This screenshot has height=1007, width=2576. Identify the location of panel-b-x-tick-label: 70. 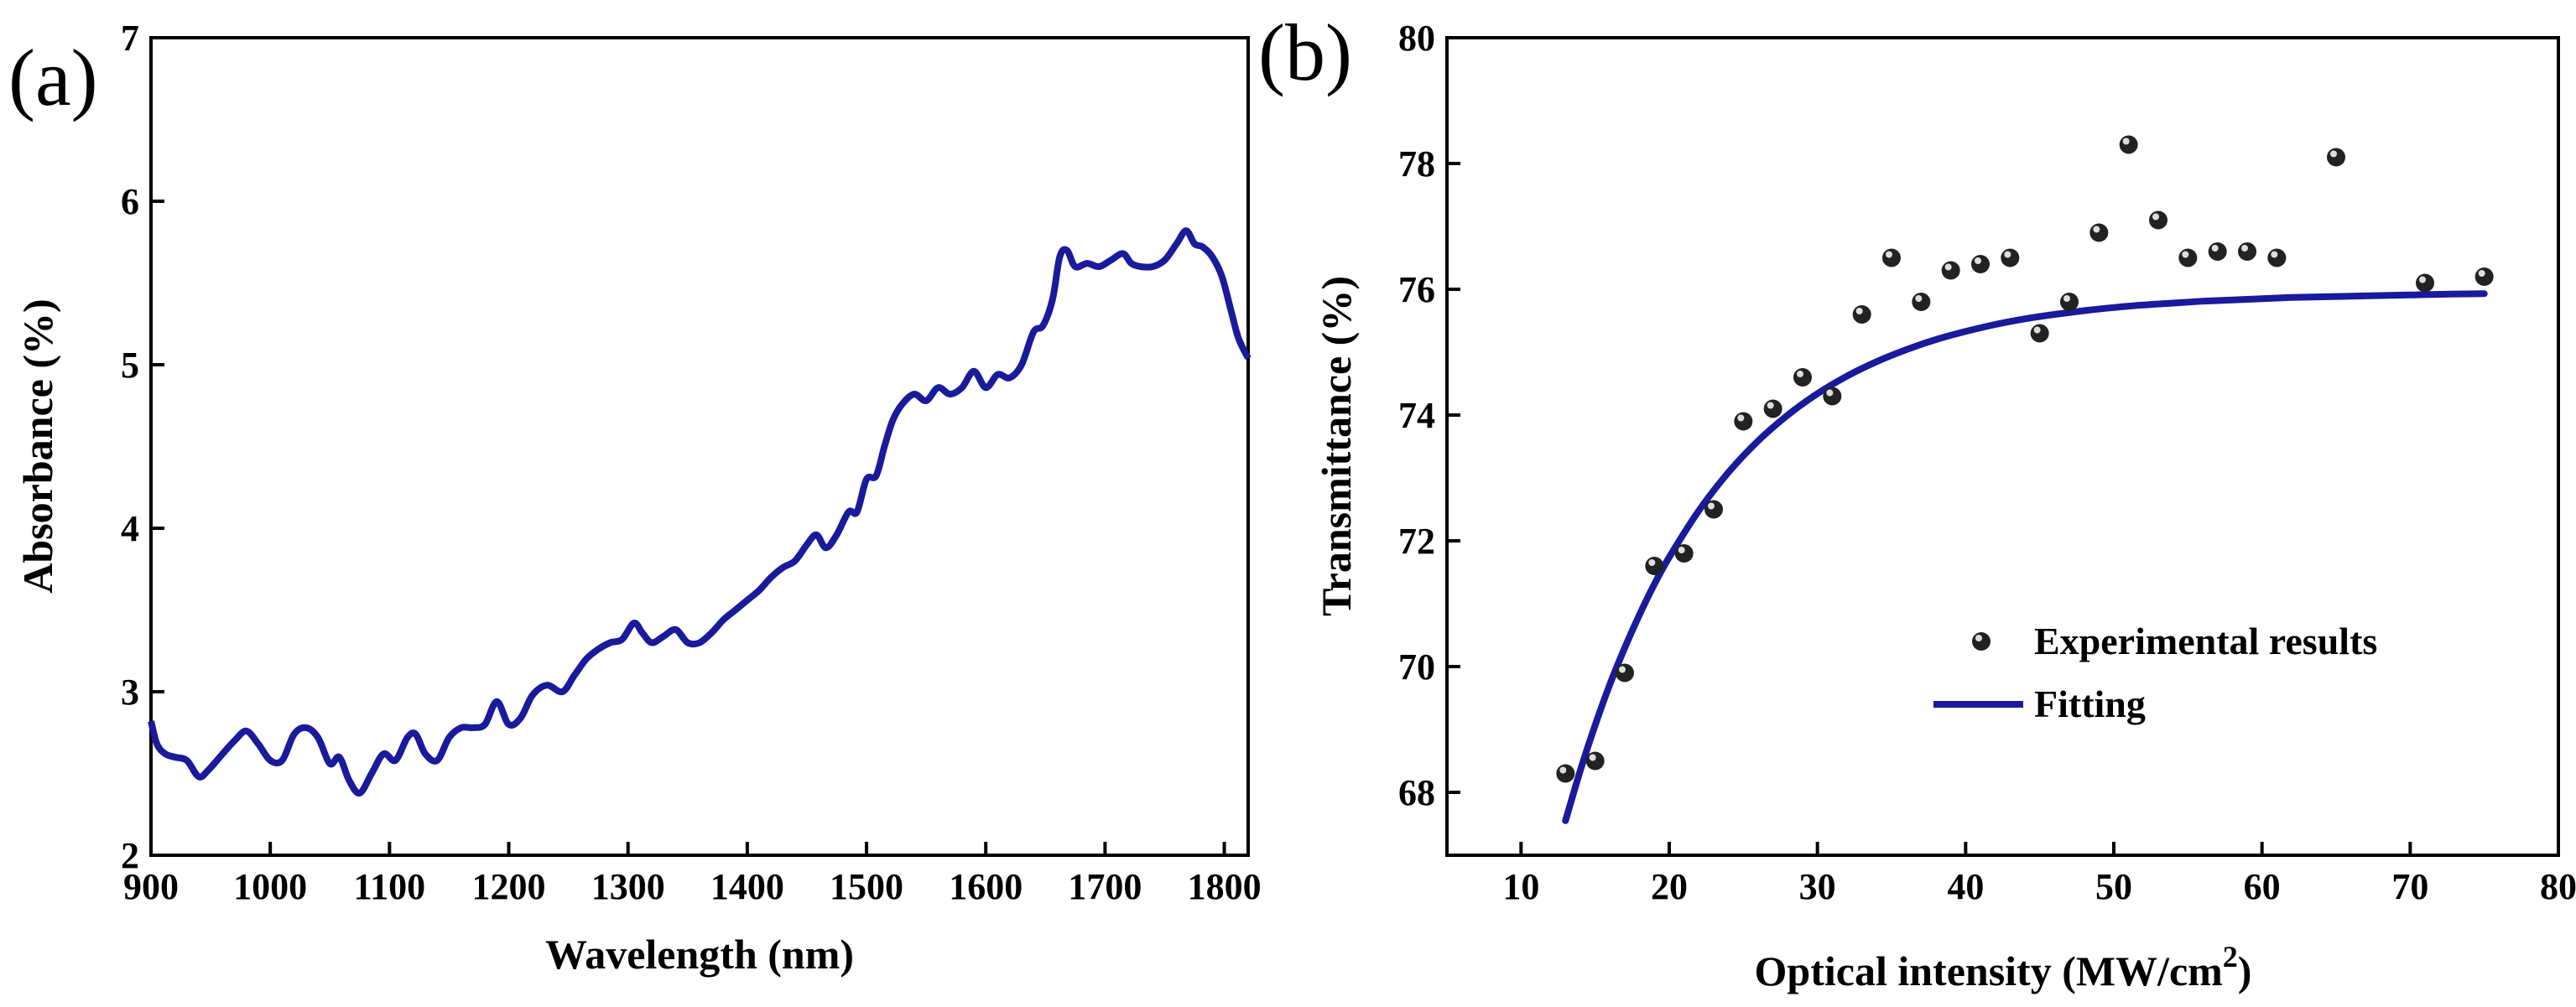
(2409, 886).